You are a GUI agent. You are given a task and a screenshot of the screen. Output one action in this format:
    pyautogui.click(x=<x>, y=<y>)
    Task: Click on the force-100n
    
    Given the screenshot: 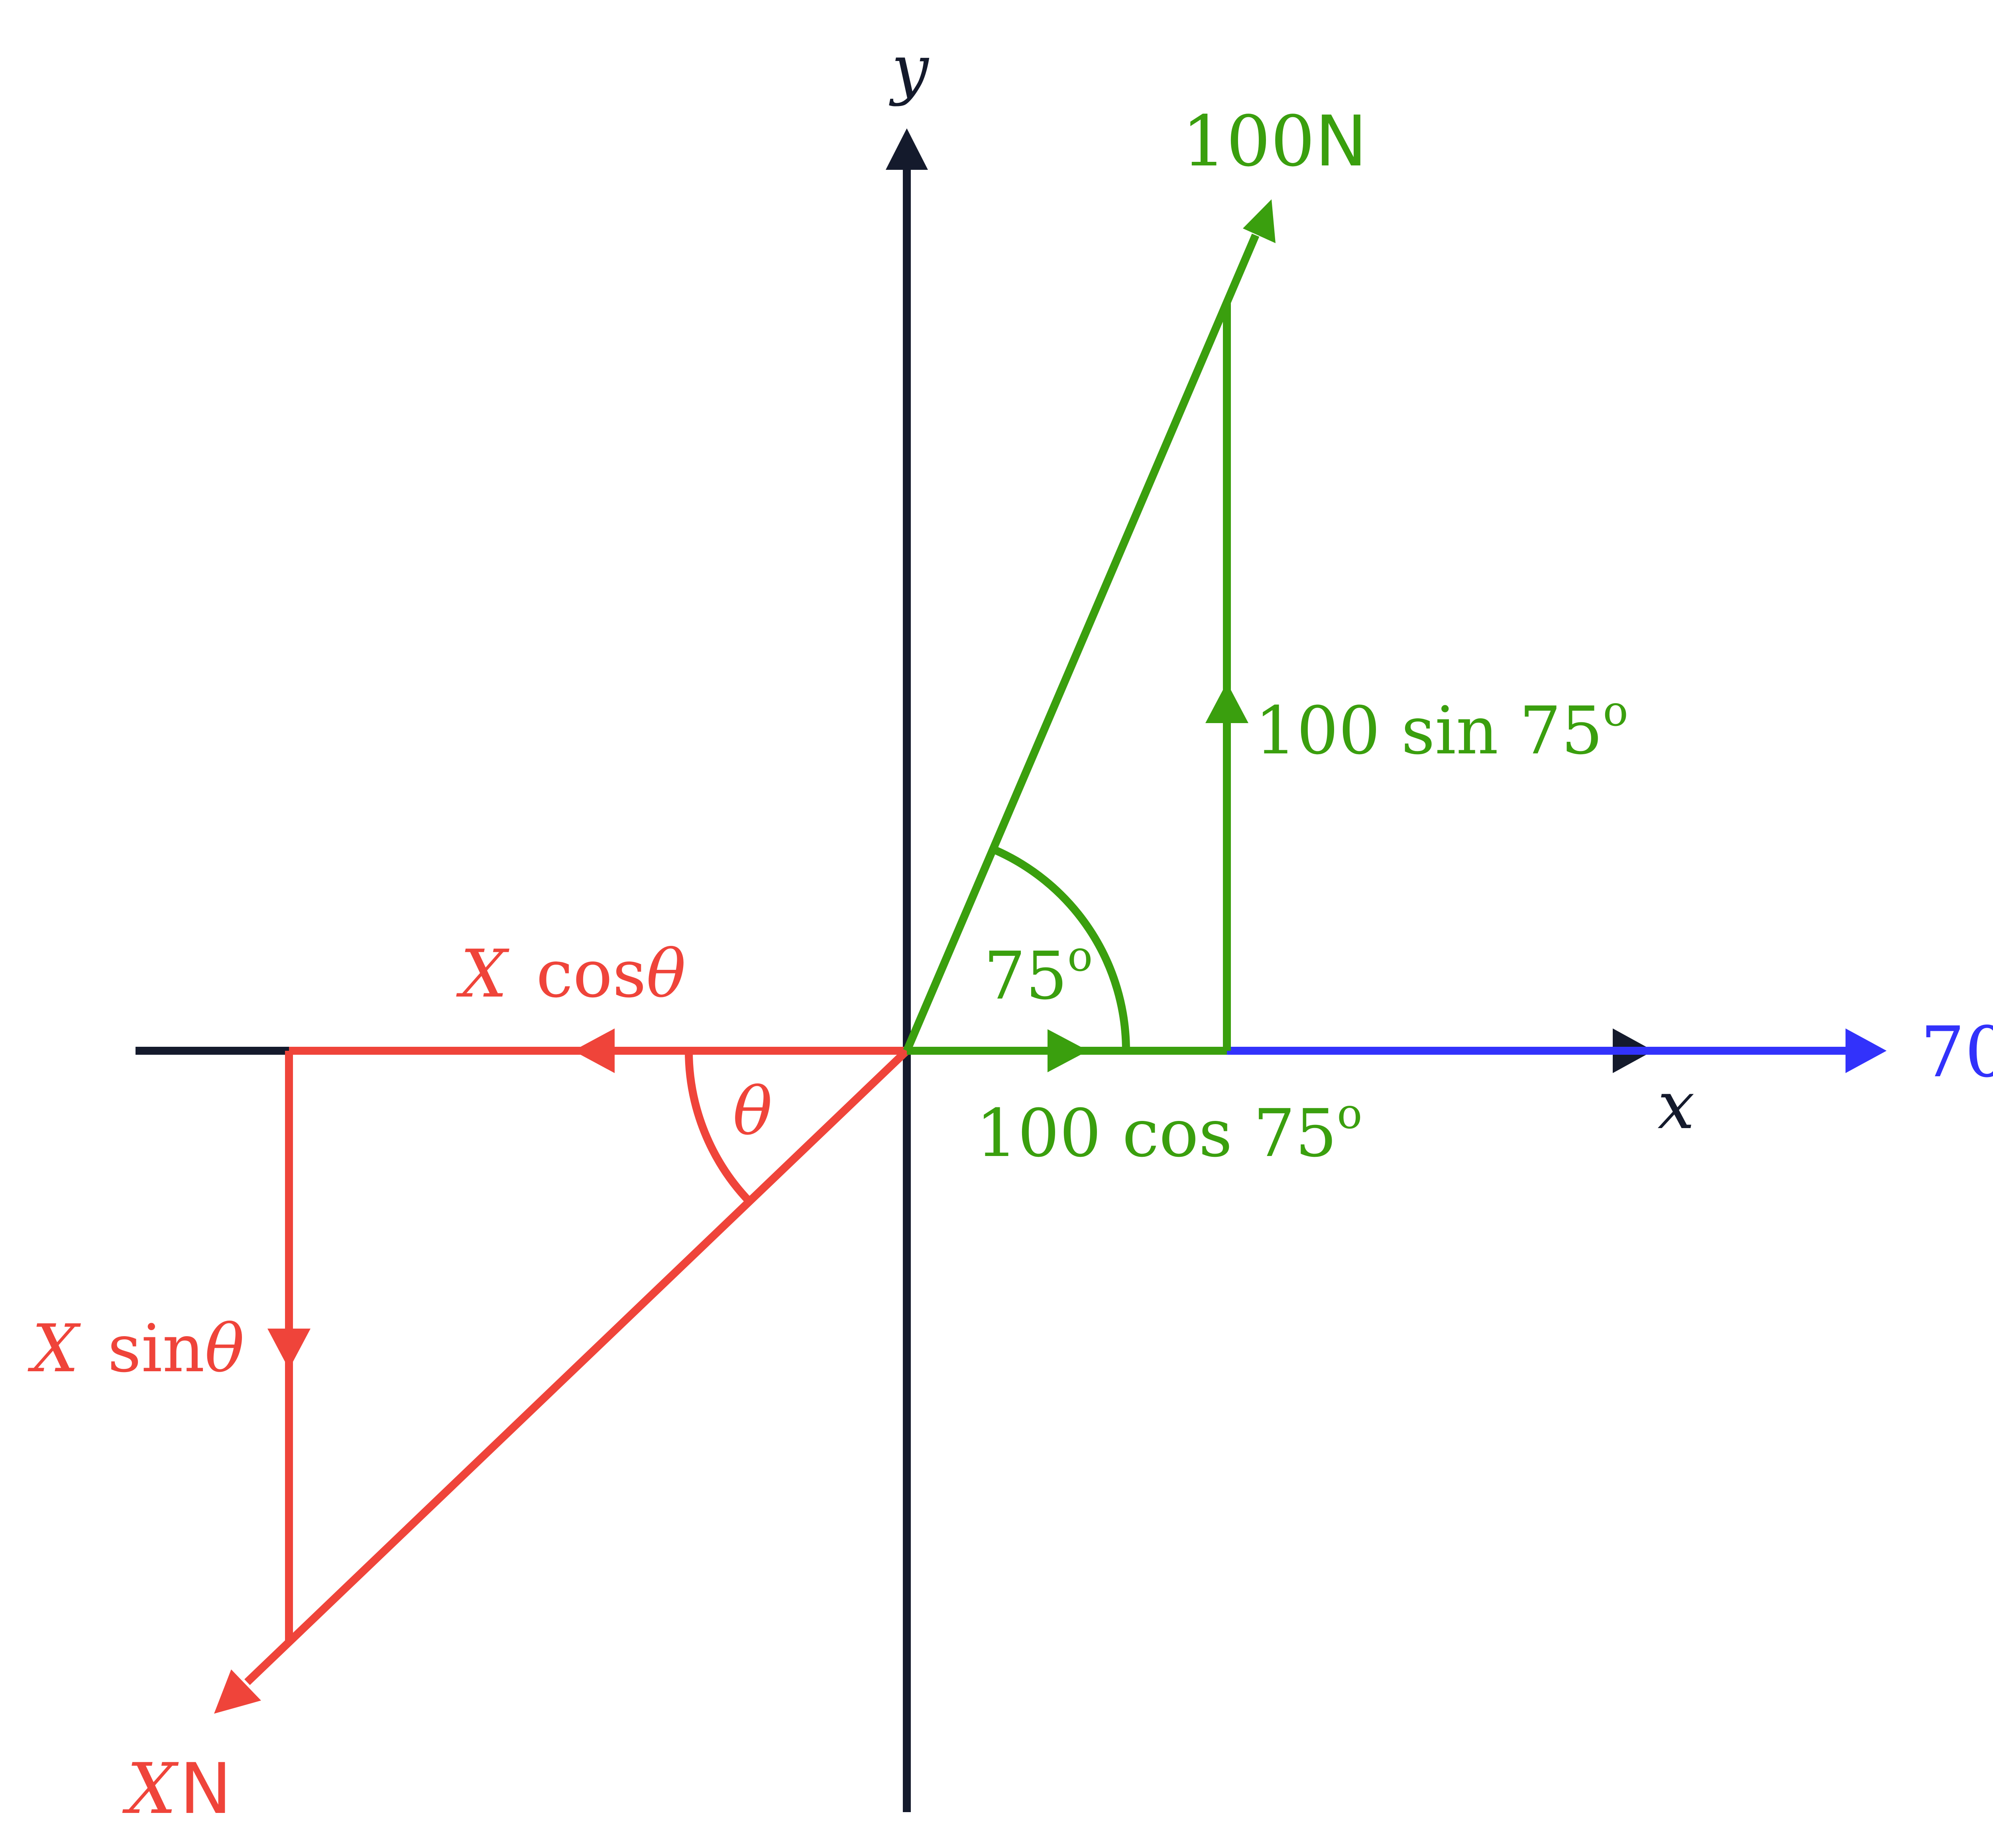 What is the action you would take?
    pyautogui.click(x=1089, y=635)
    